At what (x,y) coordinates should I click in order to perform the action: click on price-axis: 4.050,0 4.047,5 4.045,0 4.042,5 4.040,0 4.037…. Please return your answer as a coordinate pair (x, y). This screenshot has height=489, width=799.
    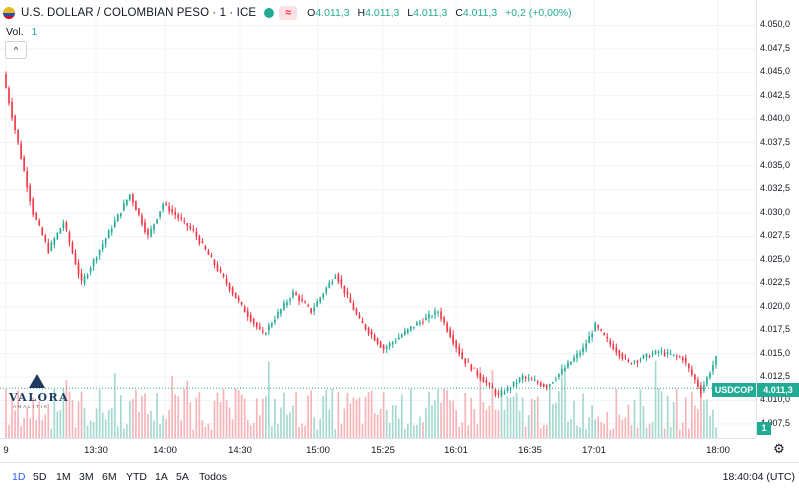
    Looking at the image, I should click on (777, 219).